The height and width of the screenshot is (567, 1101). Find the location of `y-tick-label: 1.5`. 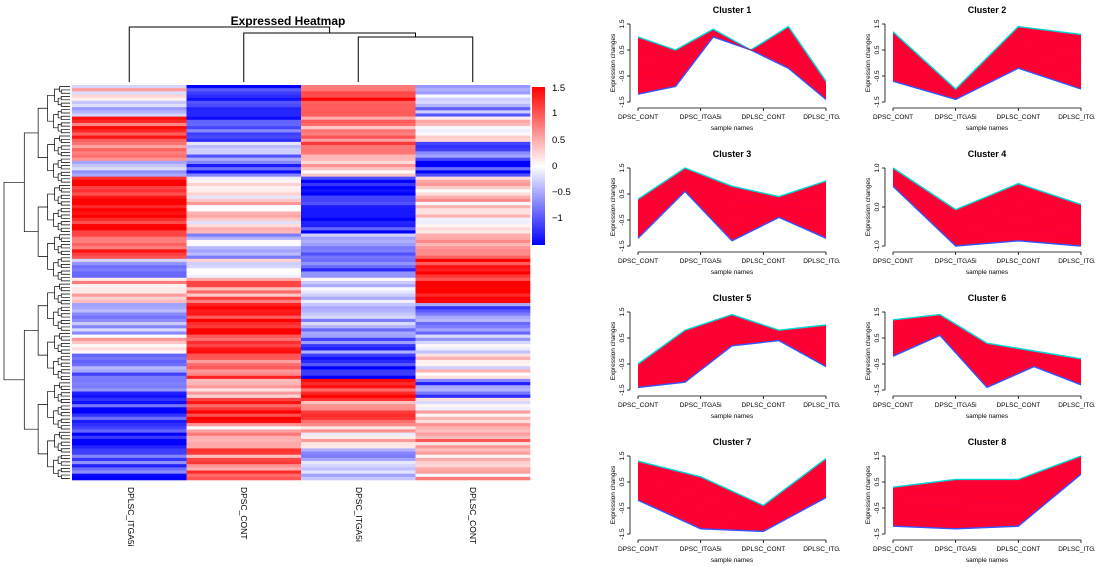

y-tick-label: 1.5 is located at coordinates (622, 311).